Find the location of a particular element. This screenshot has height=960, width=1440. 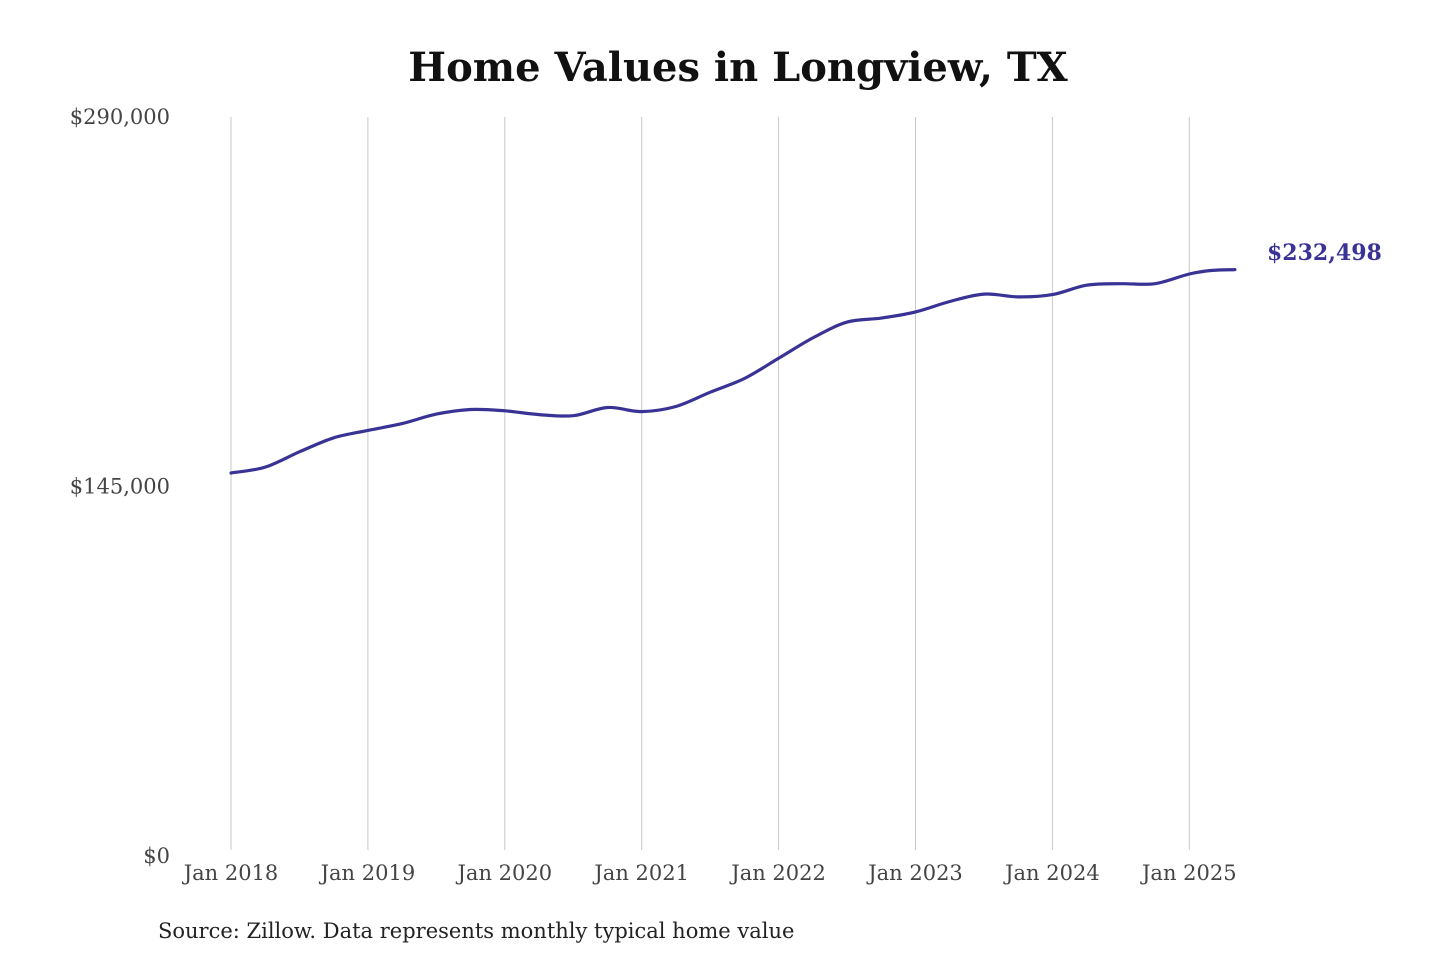

x-tick-label: Jan 2020 is located at coordinates (504, 873).